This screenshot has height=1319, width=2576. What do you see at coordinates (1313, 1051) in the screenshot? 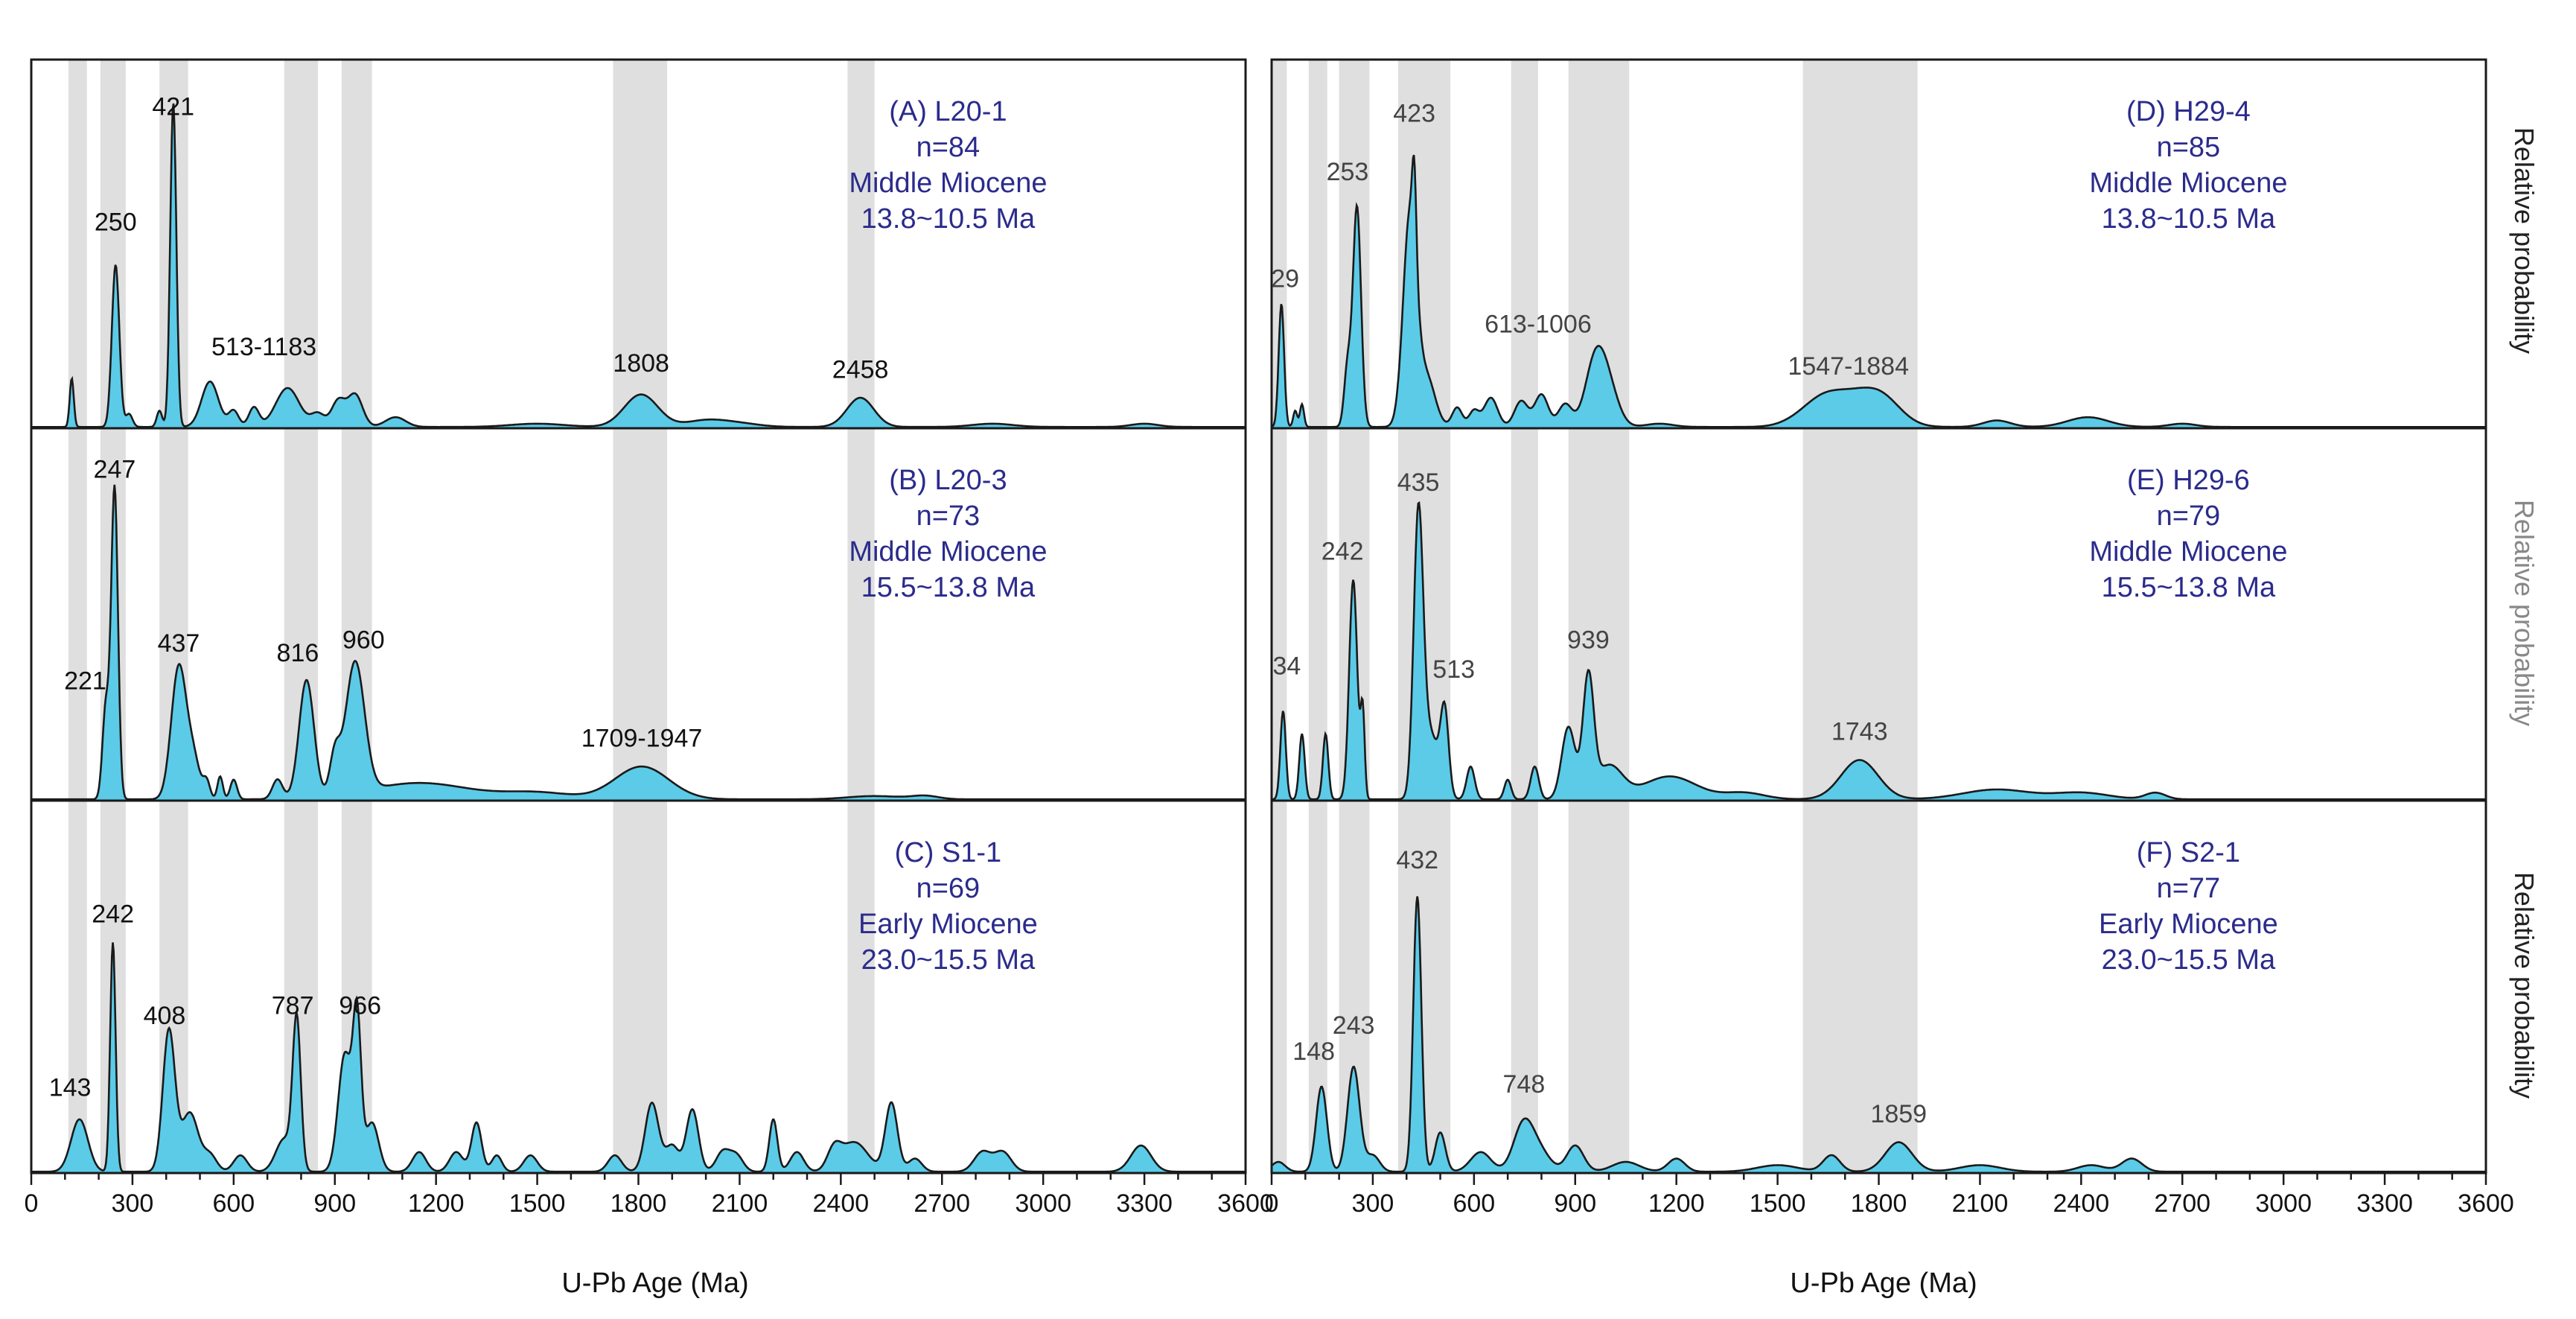
I see `panel-F-peak-label: 148` at bounding box center [1313, 1051].